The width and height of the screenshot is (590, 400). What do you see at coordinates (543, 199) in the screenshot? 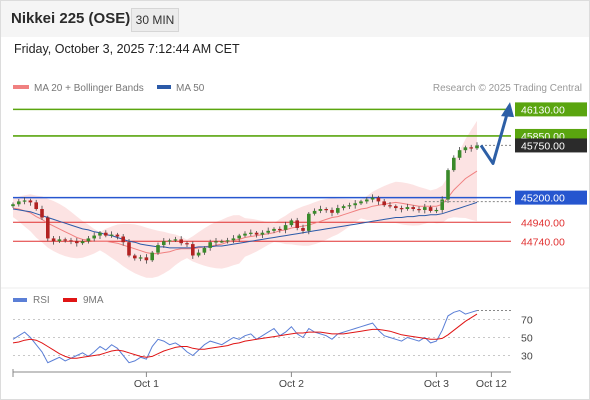
I see `level-label: 45200.00` at bounding box center [543, 199].